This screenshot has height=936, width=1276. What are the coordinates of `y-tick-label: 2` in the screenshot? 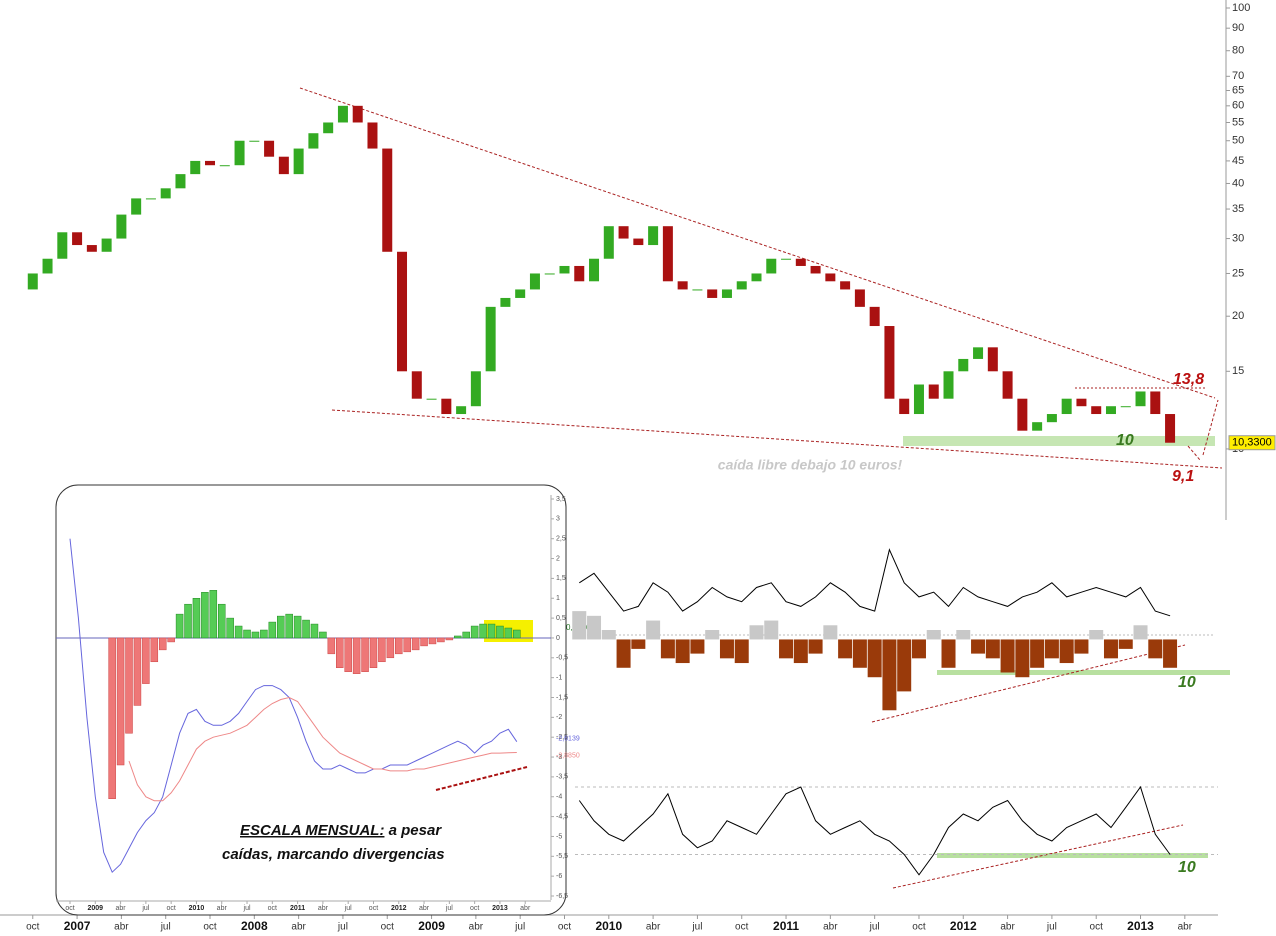 It's located at (558, 558).